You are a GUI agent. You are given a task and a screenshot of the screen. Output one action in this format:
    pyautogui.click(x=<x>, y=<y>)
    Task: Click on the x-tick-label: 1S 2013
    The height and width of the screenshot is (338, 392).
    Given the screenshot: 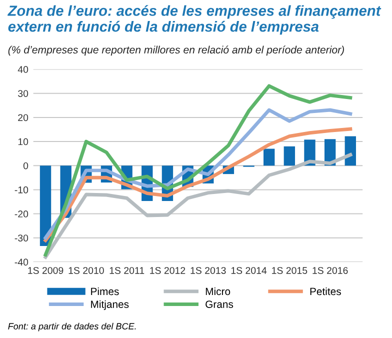 What is the action you would take?
    pyautogui.click(x=208, y=270)
    